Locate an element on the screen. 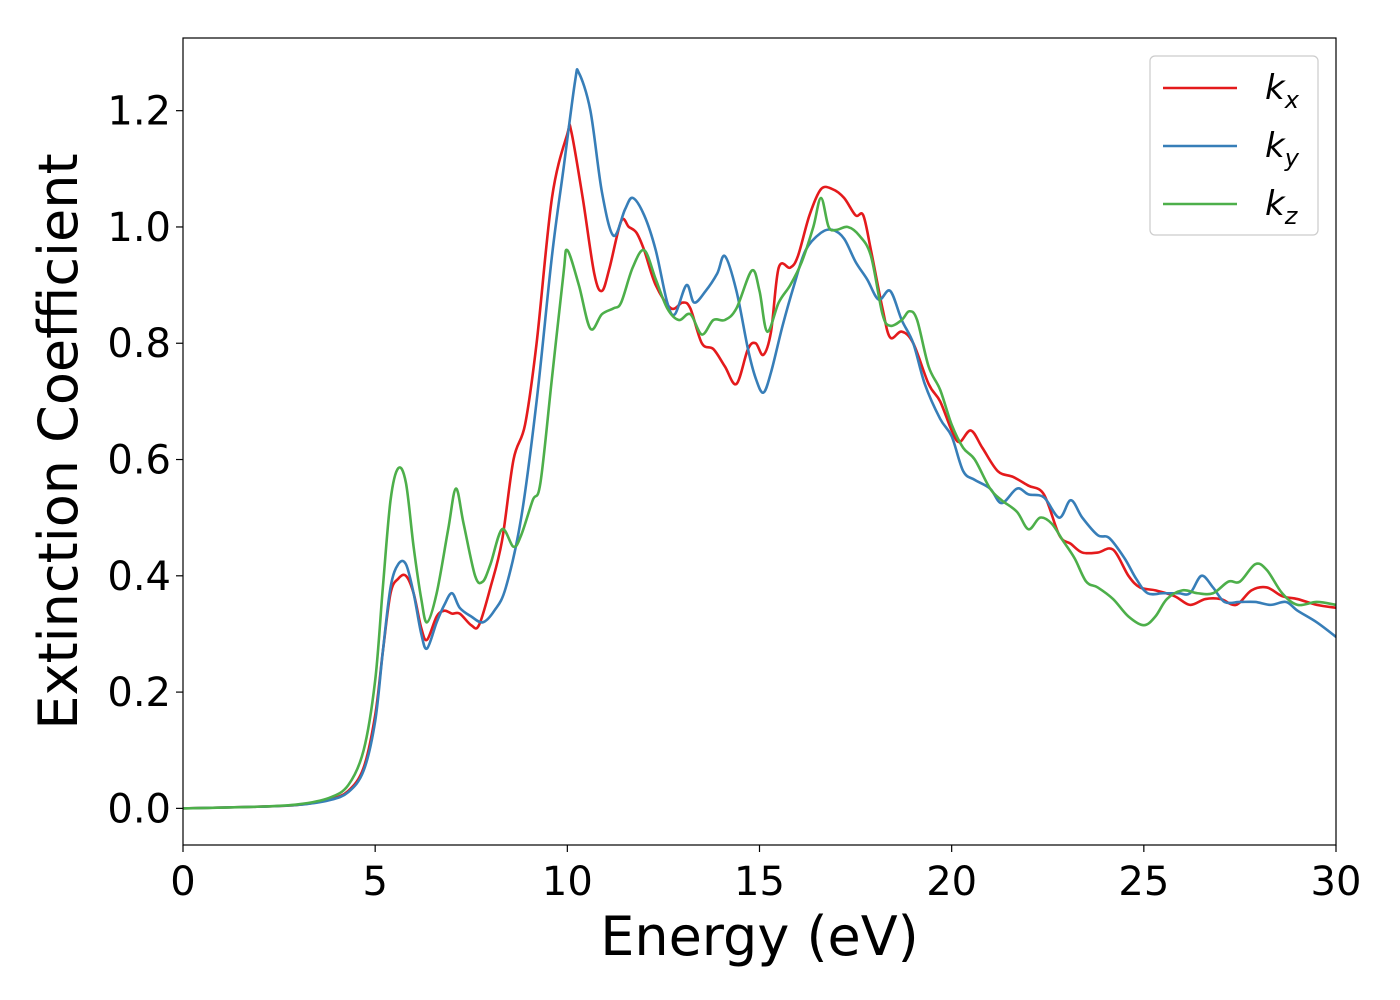 This screenshot has height=1000, width=1400. x-tick-label: 10 is located at coordinates (567, 882).